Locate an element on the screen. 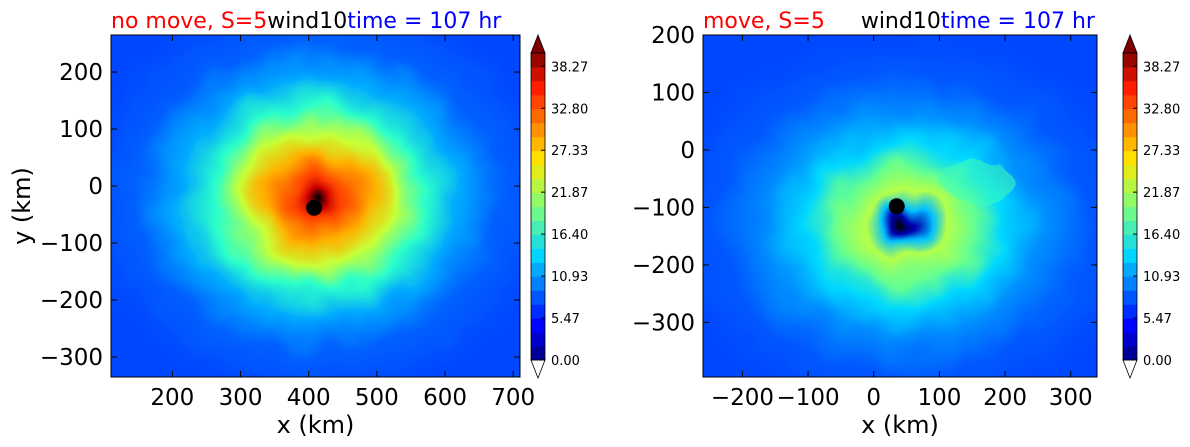 The width and height of the screenshot is (1190, 447). x-tick-label: 0 is located at coordinates (873, 398).